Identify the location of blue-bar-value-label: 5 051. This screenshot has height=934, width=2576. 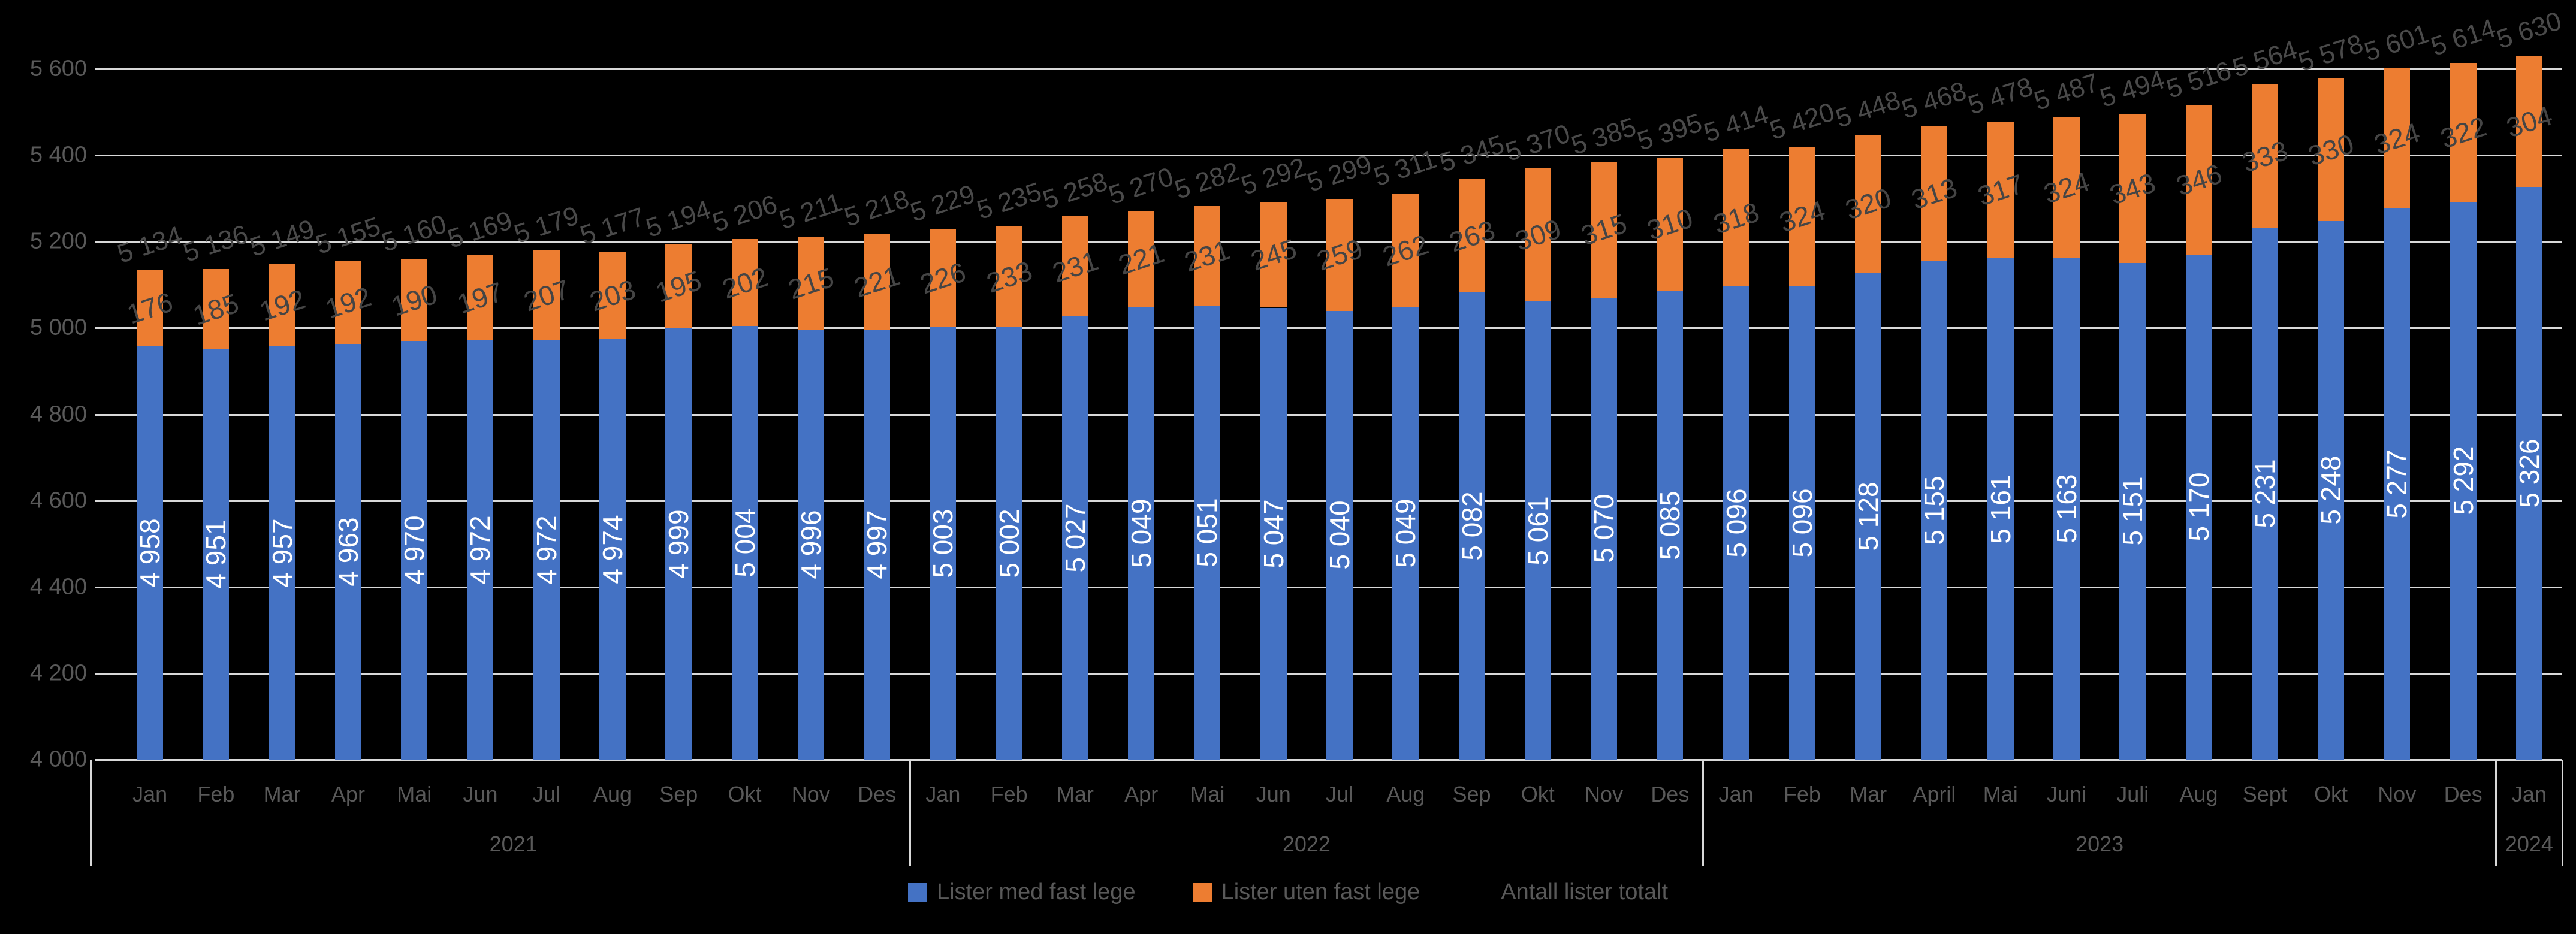
(1207, 532).